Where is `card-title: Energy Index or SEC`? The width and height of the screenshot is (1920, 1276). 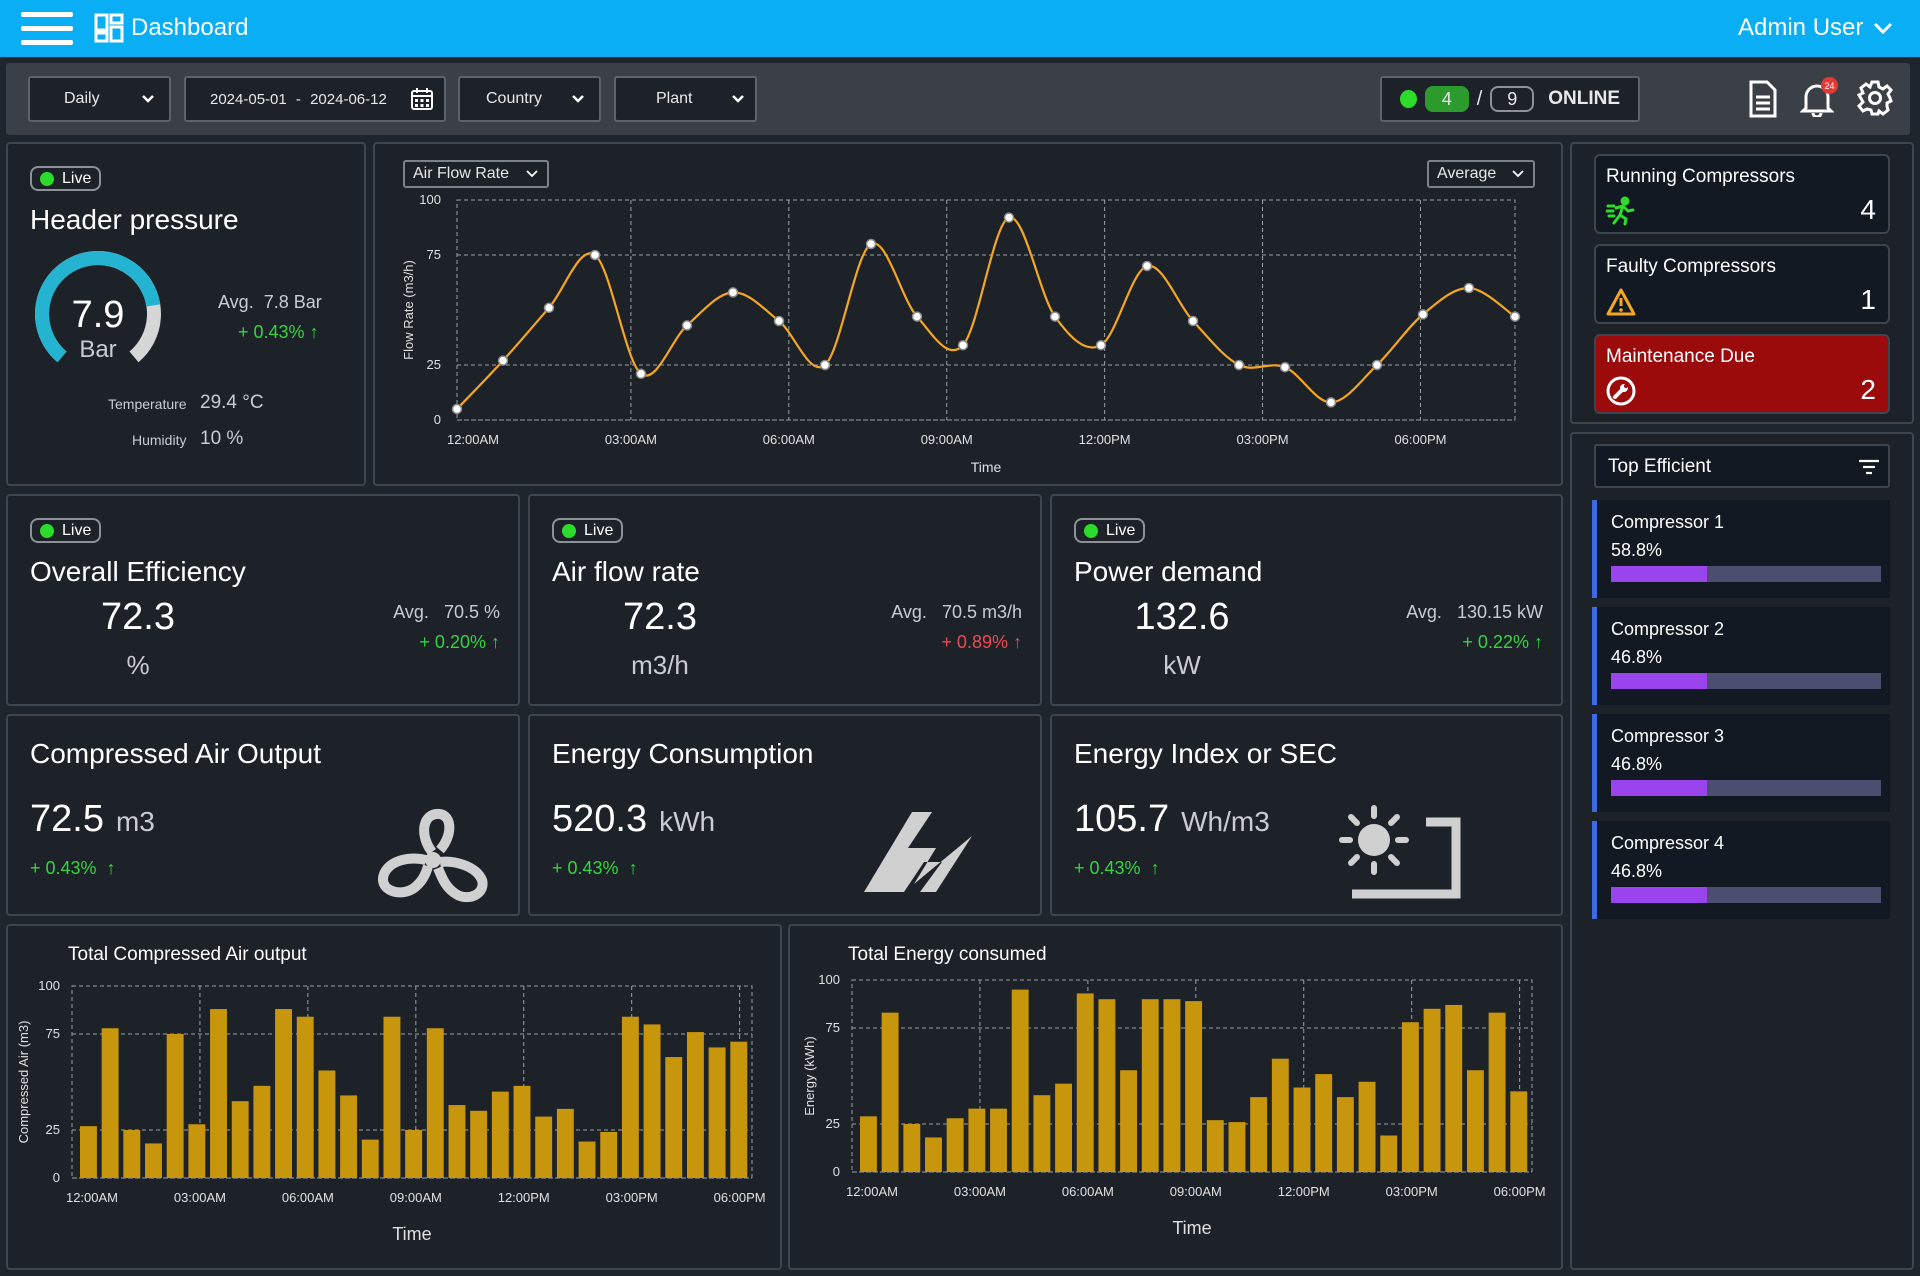
card-title: Energy Index or SEC is located at coordinates (1206, 753).